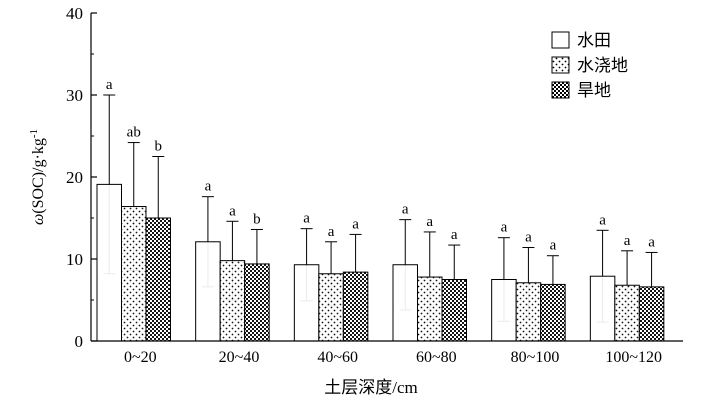 Image resolution: width=702 pixels, height=404 pixels. I want to click on x-tick-label: 0~20, so click(140, 357).